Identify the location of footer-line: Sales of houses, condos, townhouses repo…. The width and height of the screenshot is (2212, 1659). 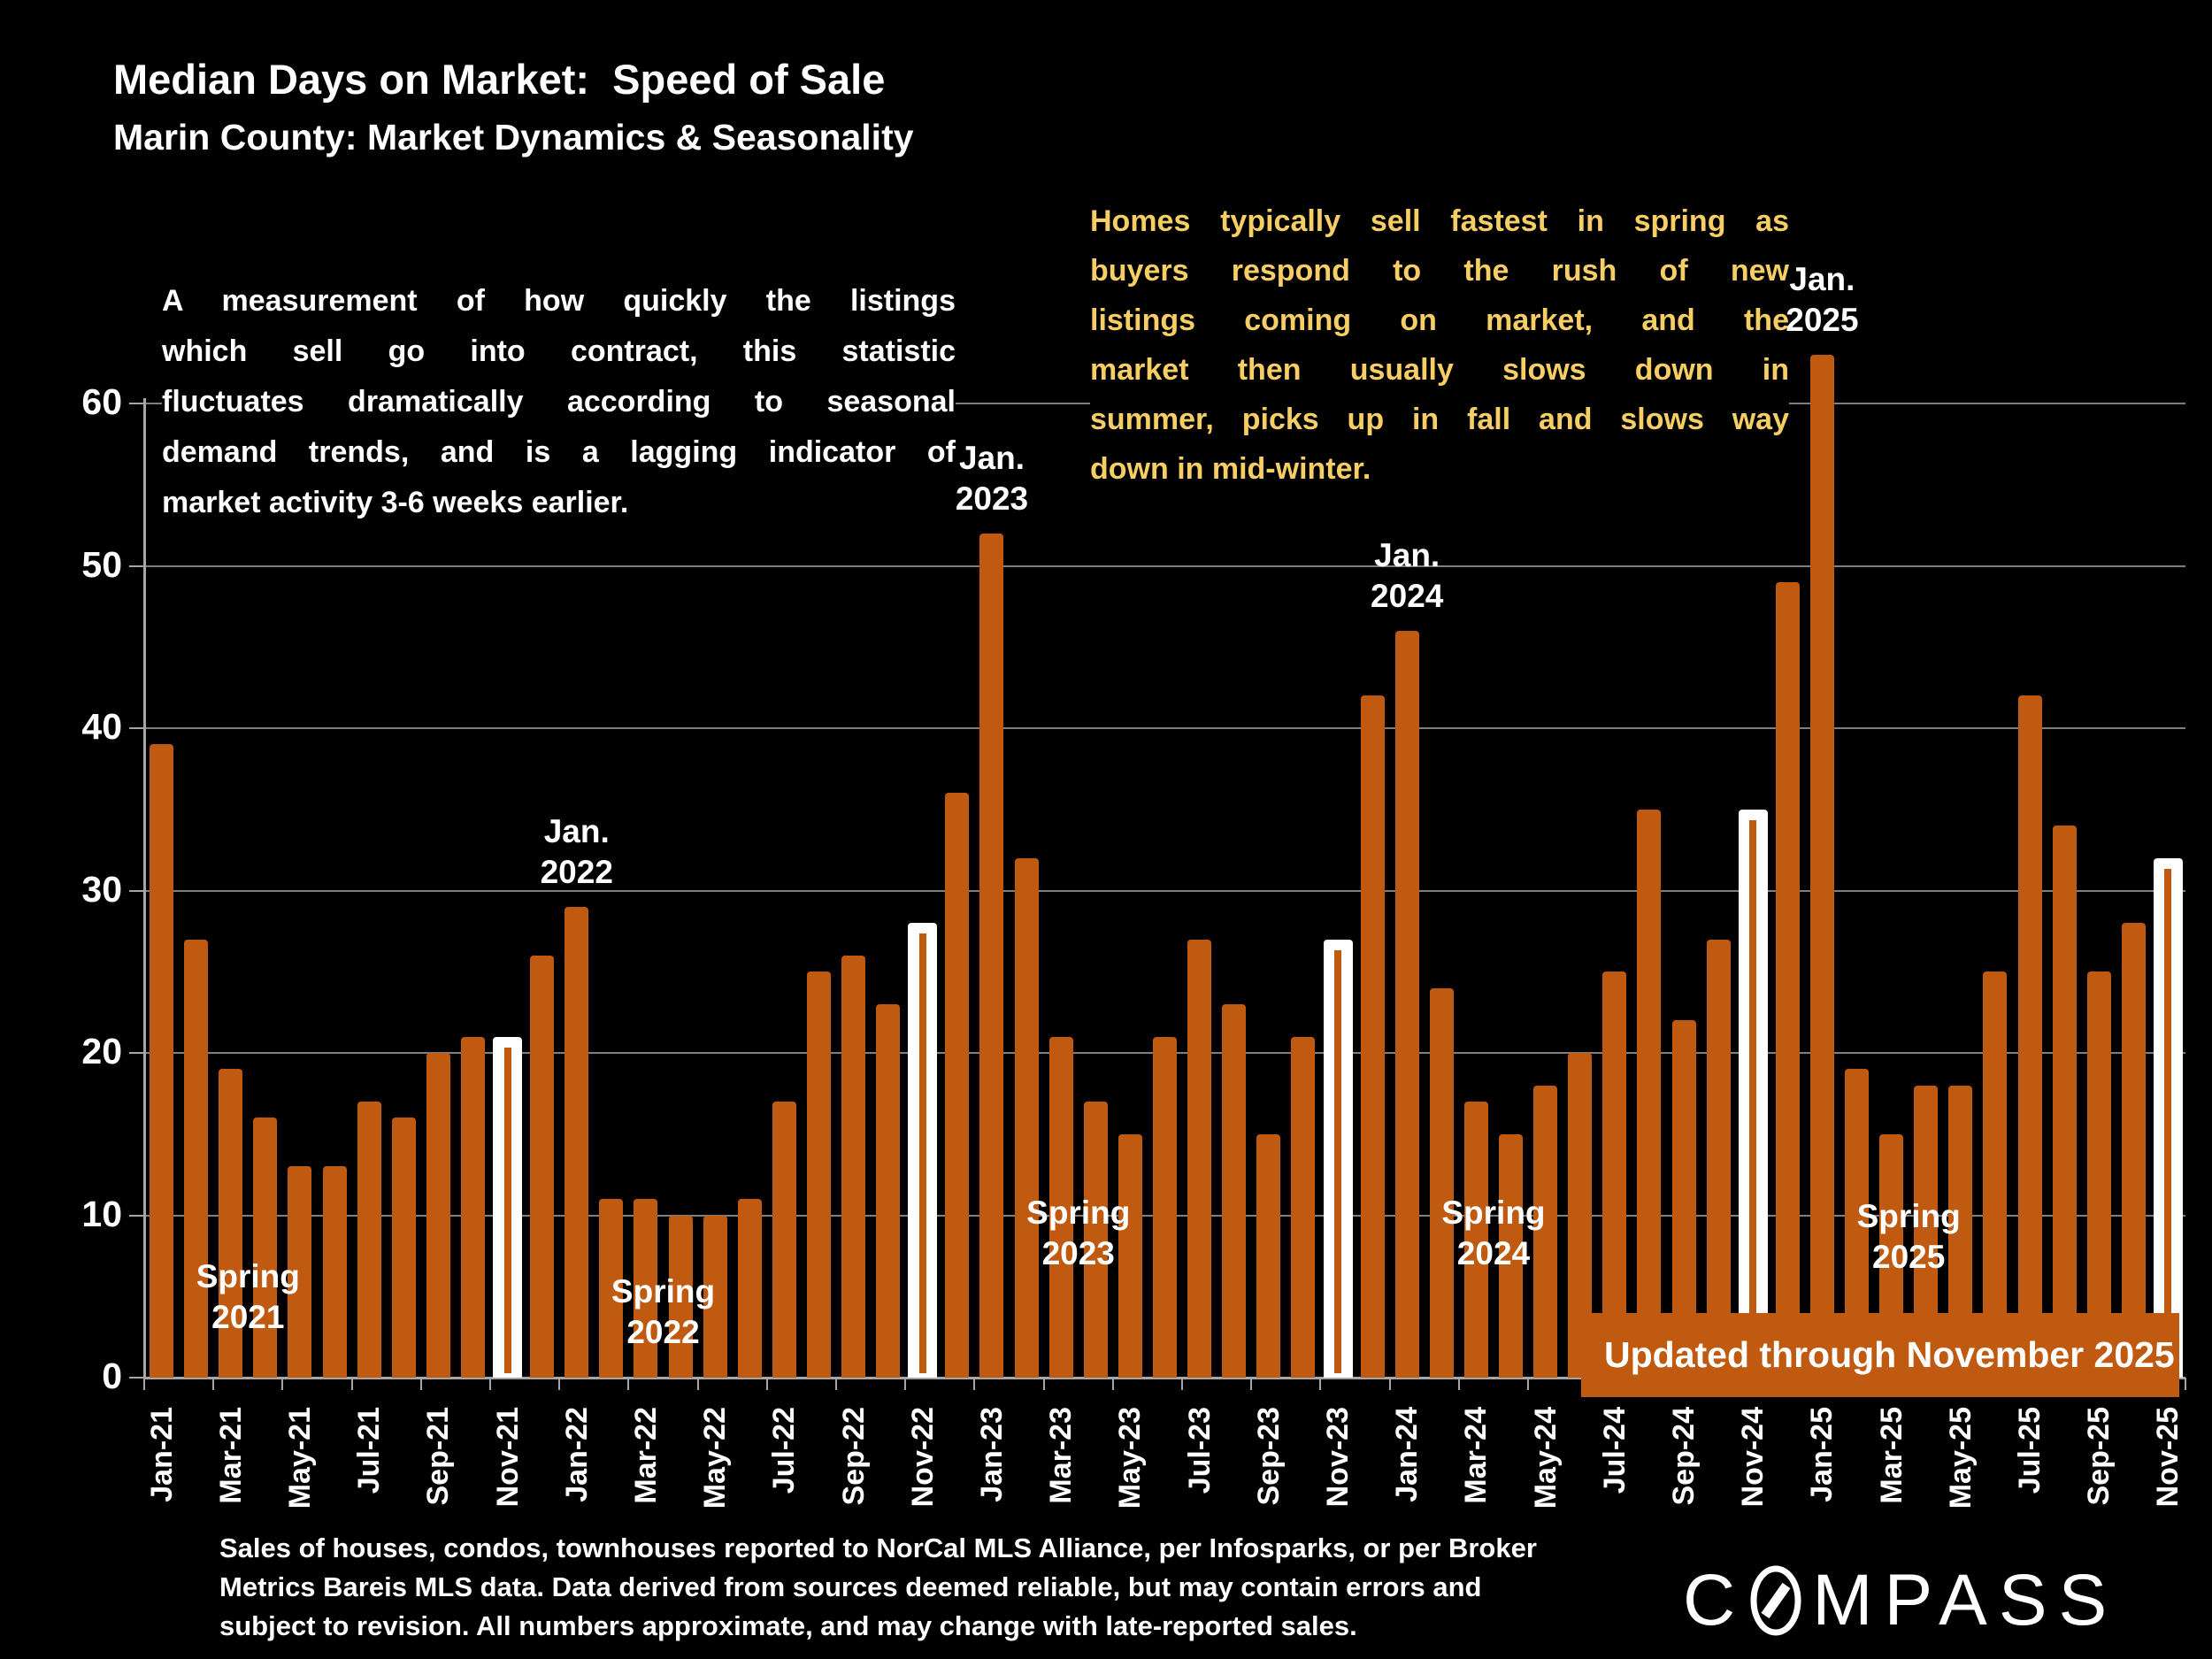
(878, 1547).